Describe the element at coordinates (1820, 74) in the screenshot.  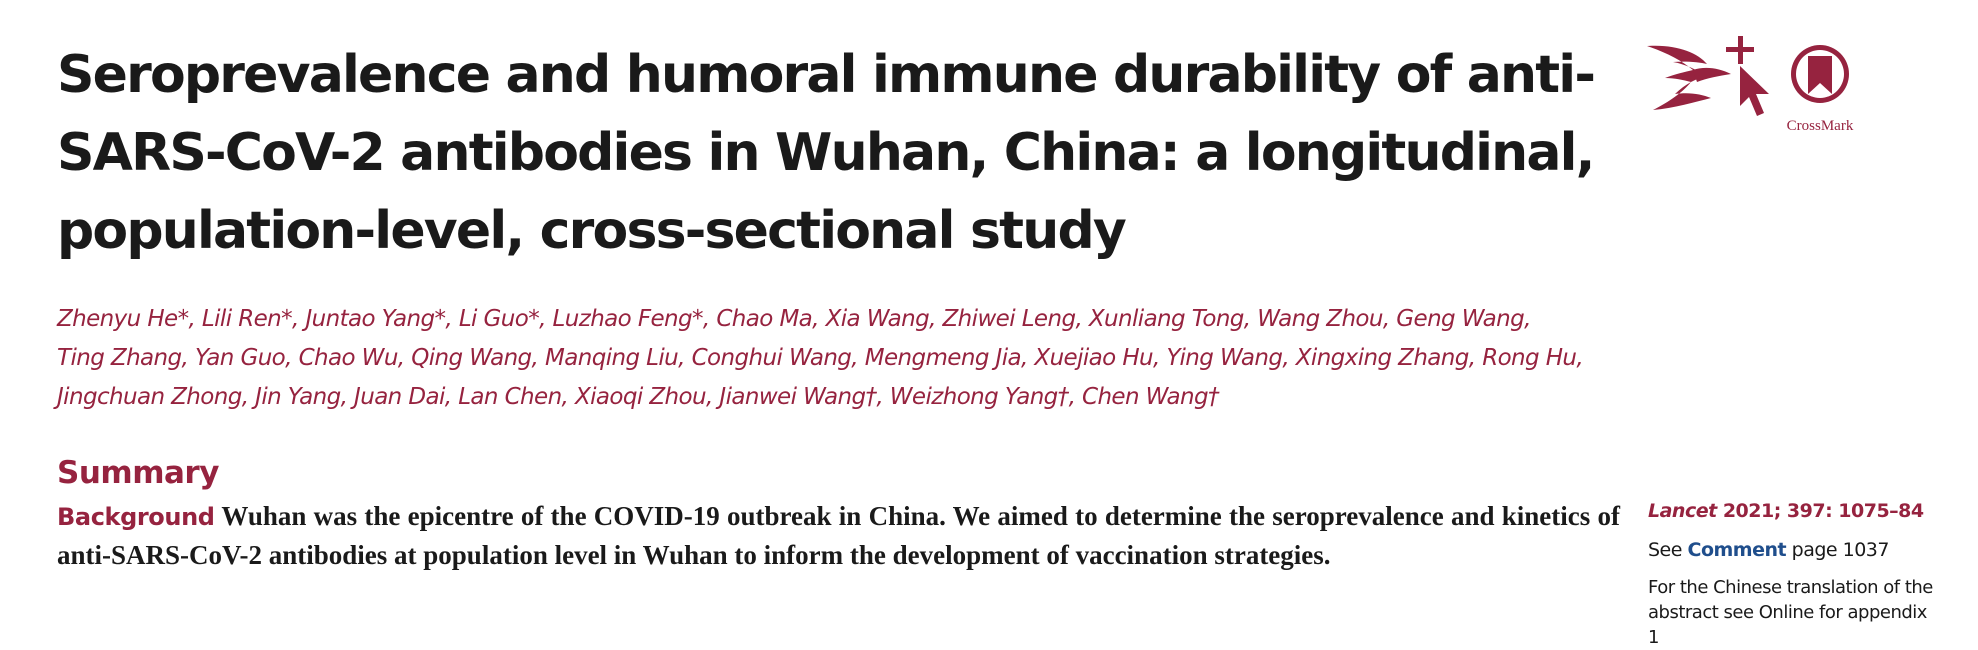
I see `bookmark-circle-icon` at that location.